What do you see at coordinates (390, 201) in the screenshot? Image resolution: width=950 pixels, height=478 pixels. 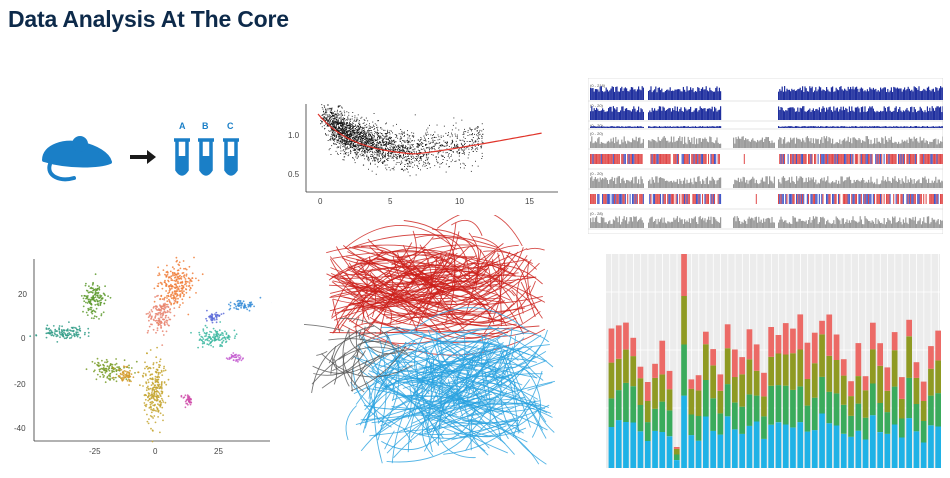 I see `x-tick: 5` at bounding box center [390, 201].